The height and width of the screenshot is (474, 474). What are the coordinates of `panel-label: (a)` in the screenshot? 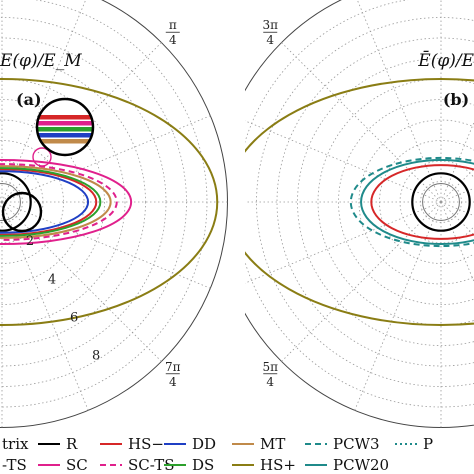 It's located at (29, 99).